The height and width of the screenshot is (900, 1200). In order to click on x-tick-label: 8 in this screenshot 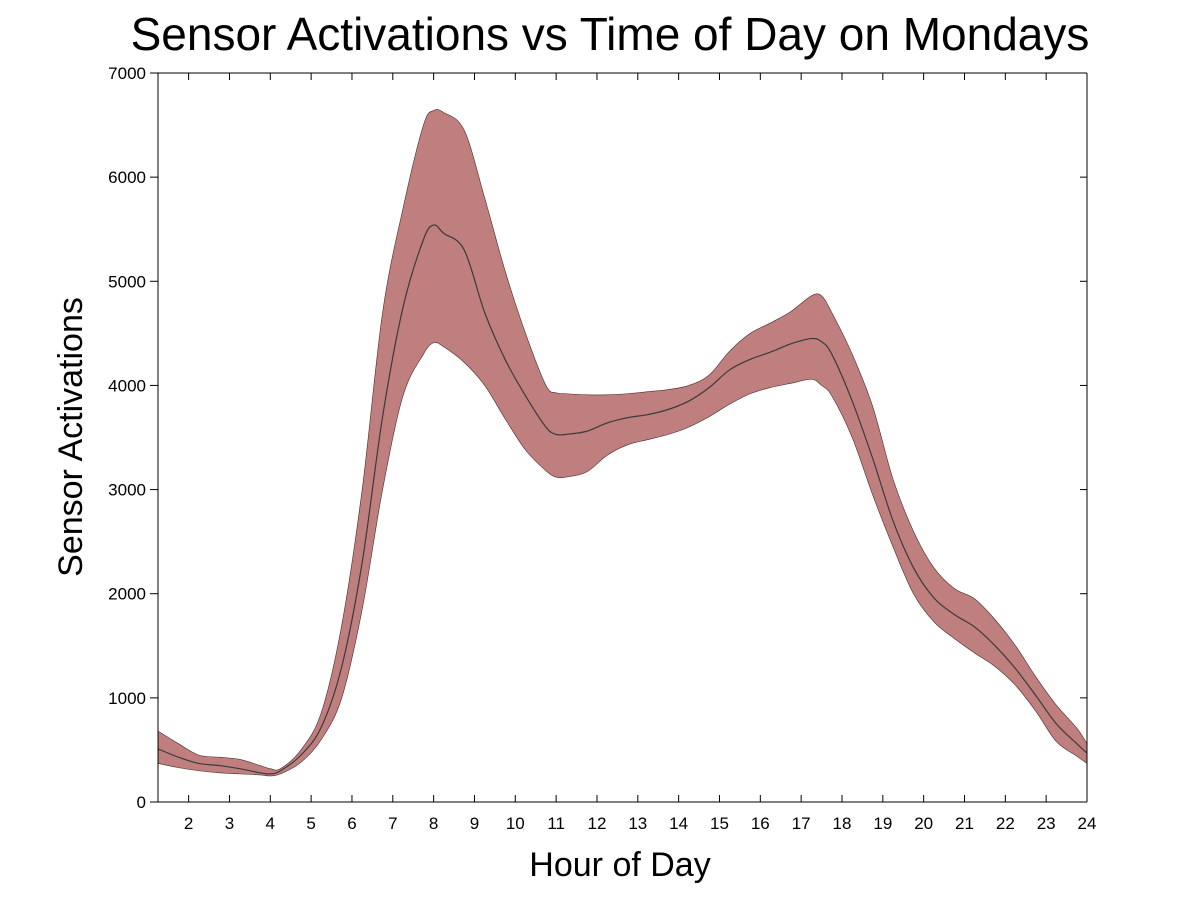, I will do `click(433, 823)`.